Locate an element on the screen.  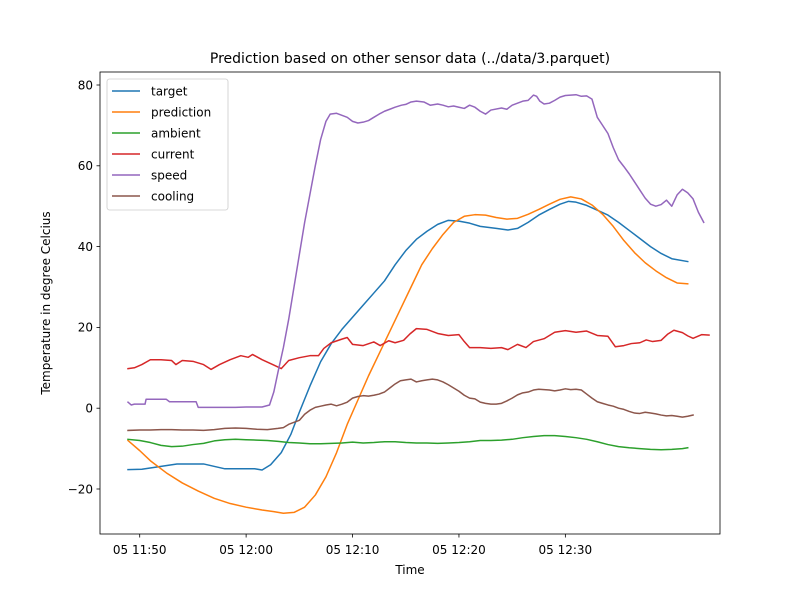
legend-label: current is located at coordinates (173, 154).